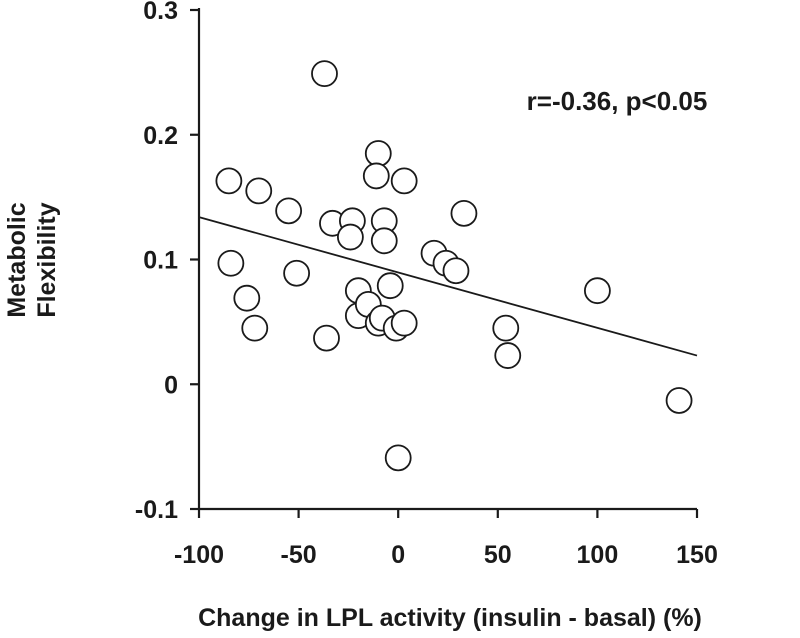 The image size is (800, 638). Describe the element at coordinates (199, 555) in the screenshot. I see `x-tick-label: -100` at that location.